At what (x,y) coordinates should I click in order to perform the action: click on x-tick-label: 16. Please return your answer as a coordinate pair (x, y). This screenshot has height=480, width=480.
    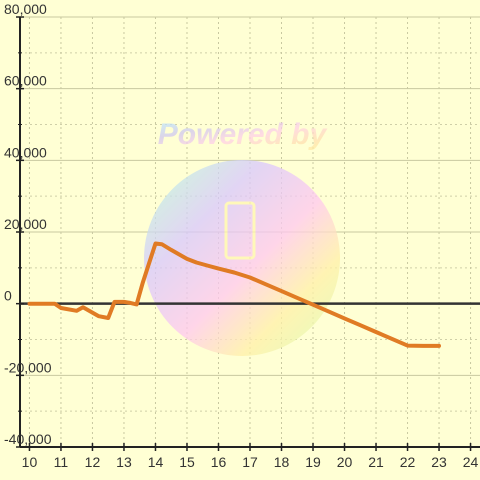
    Looking at the image, I should click on (219, 462).